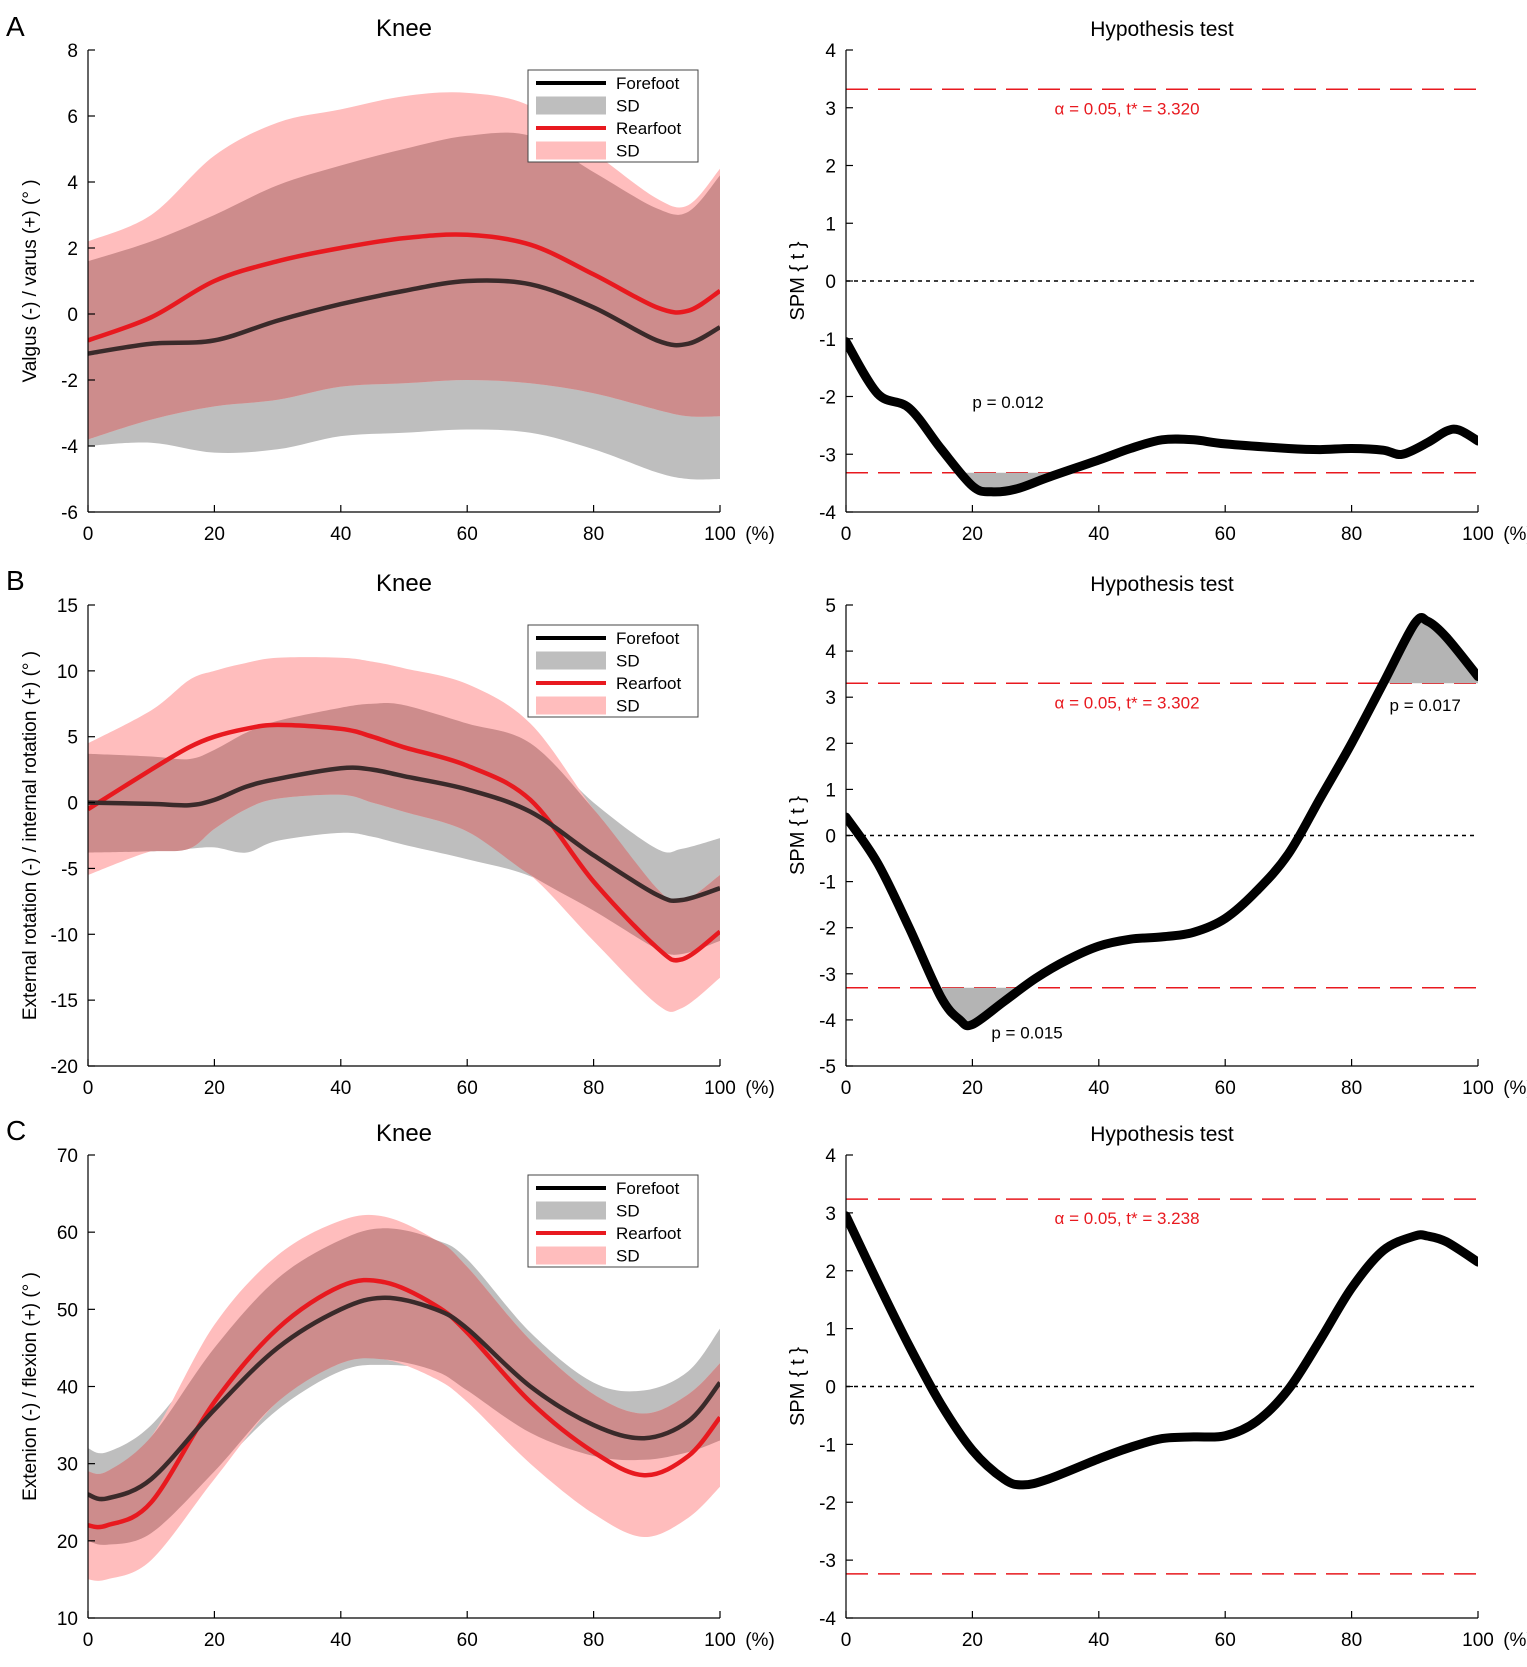 The width and height of the screenshot is (1527, 1667). Describe the element at coordinates (1425, 705) in the screenshot. I see `cluster-p-value: p = 0.017` at that location.